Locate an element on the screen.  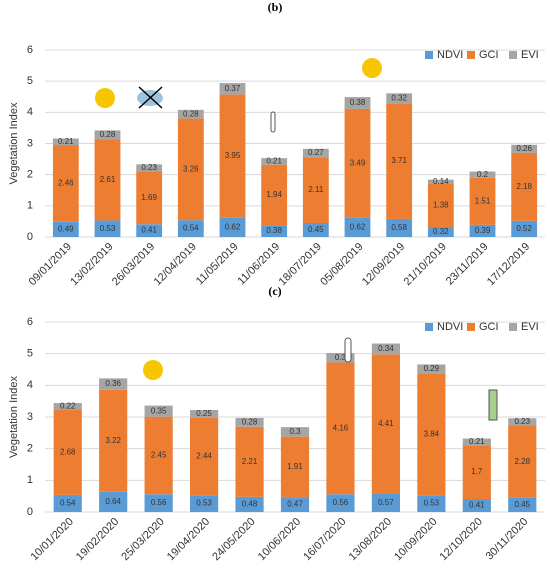
data-label: 0.62 is located at coordinates (233, 226).